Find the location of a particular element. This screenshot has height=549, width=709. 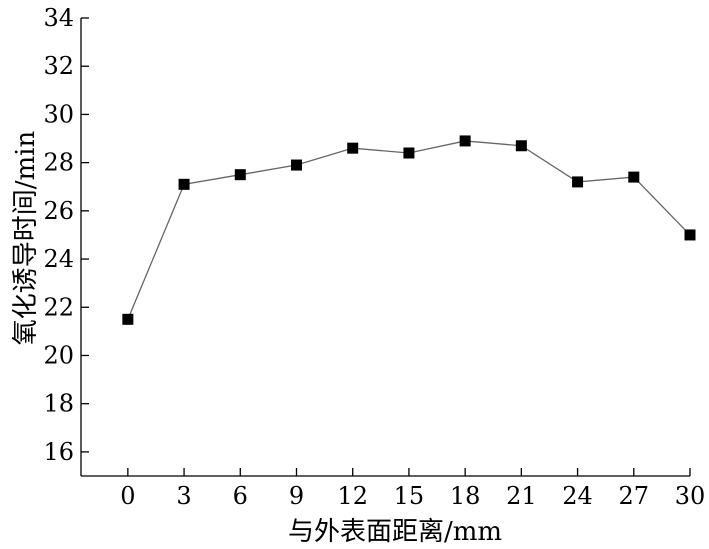

y-tick-label: 26 is located at coordinates (58, 211).